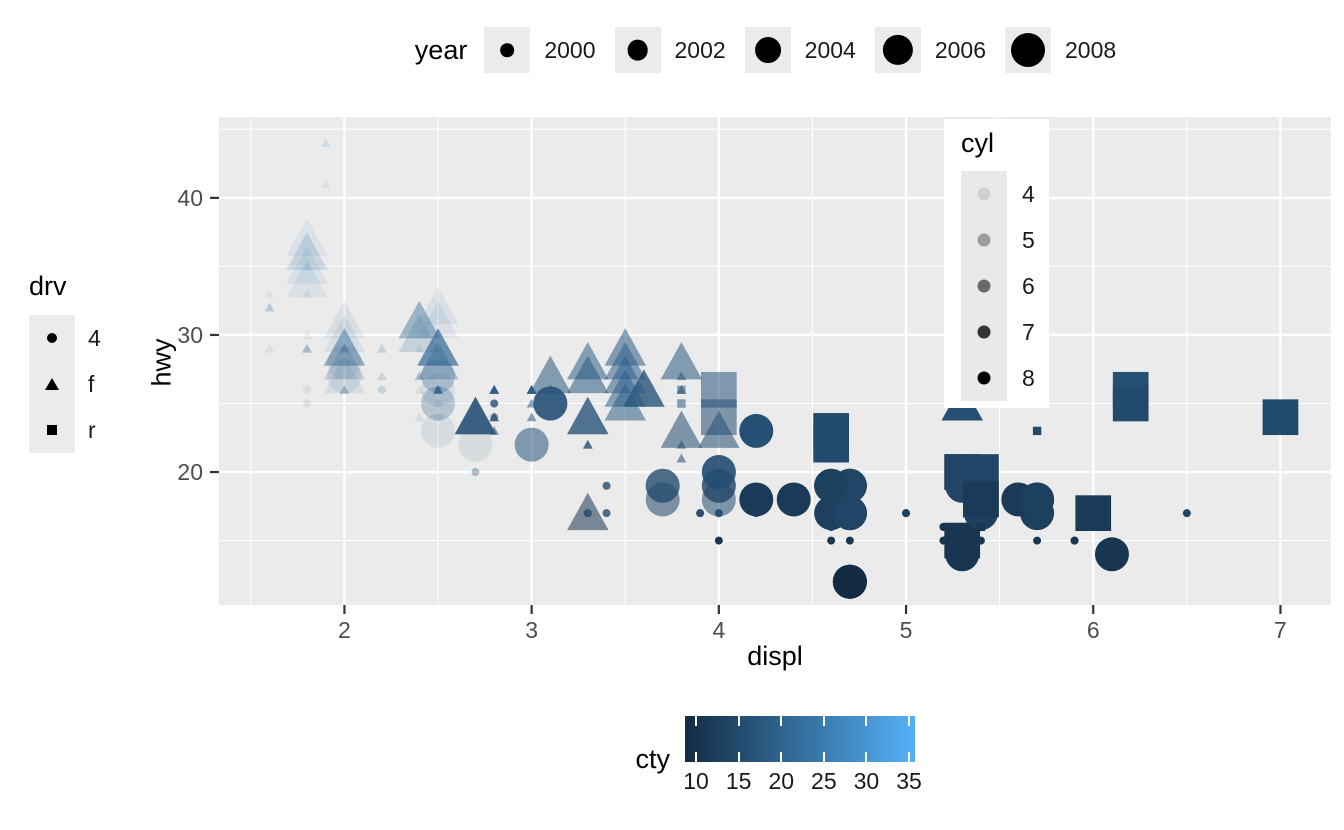  Describe the element at coordinates (781, 781) in the screenshot. I see `cty-tick-label: 20` at that location.